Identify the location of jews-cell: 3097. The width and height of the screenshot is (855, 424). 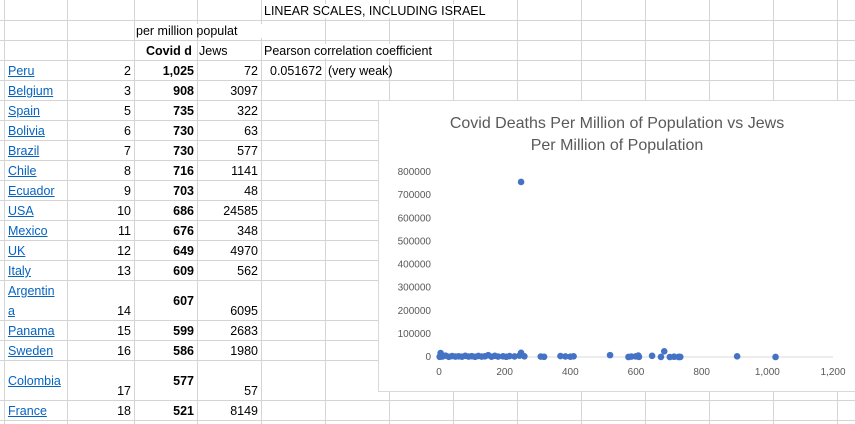
(244, 91).